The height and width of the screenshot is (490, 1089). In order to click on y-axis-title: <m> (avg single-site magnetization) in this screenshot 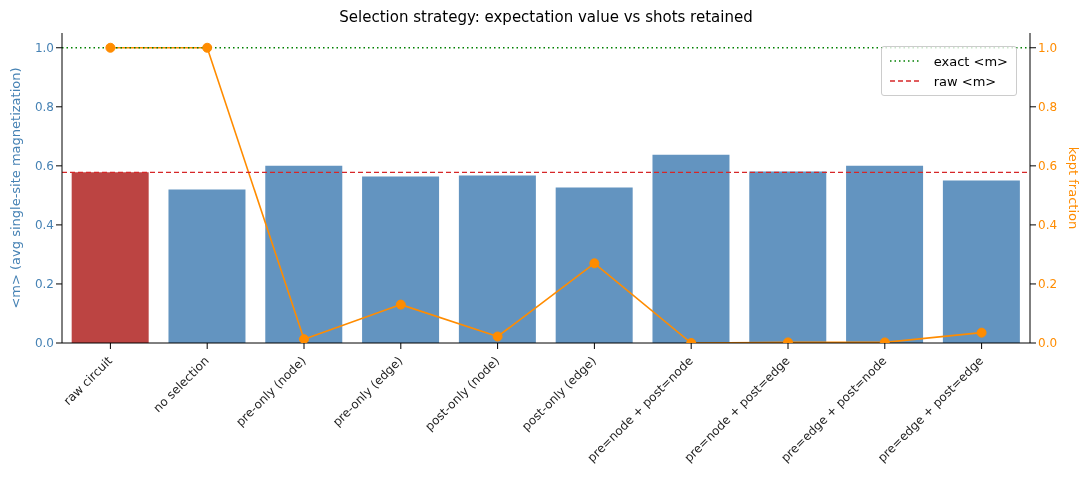, I will do `click(15, 188)`.